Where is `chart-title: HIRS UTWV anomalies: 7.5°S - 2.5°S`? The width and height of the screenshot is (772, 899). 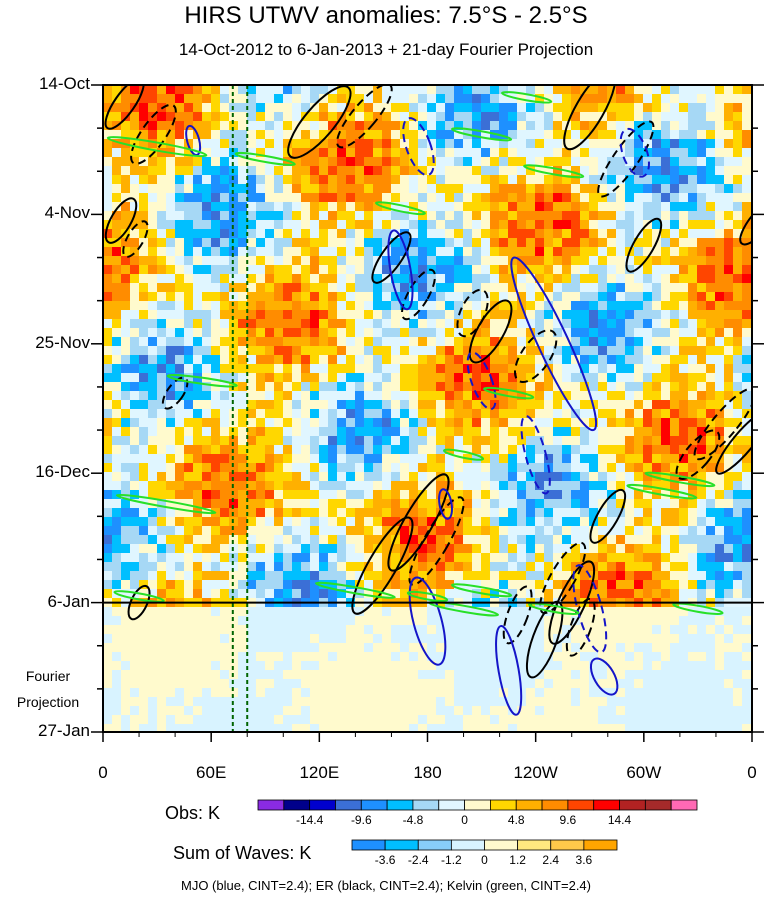 chart-title: HIRS UTWV anomalies: 7.5°S - 2.5°S is located at coordinates (386, 15).